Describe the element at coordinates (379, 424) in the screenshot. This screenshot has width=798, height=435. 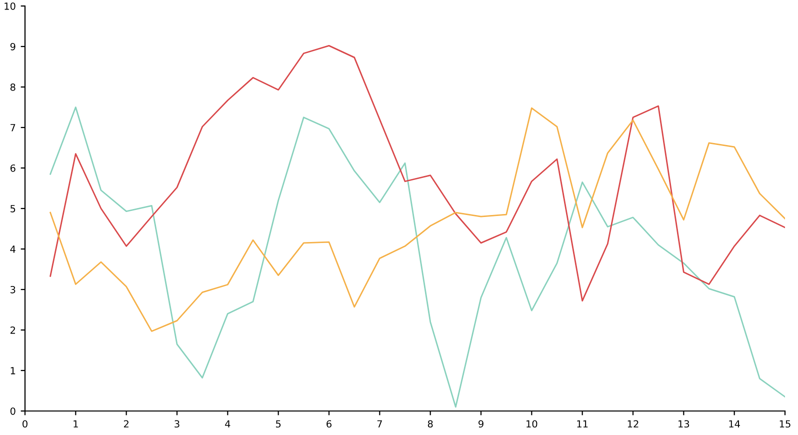
I see `x-tick-label: 7` at that location.